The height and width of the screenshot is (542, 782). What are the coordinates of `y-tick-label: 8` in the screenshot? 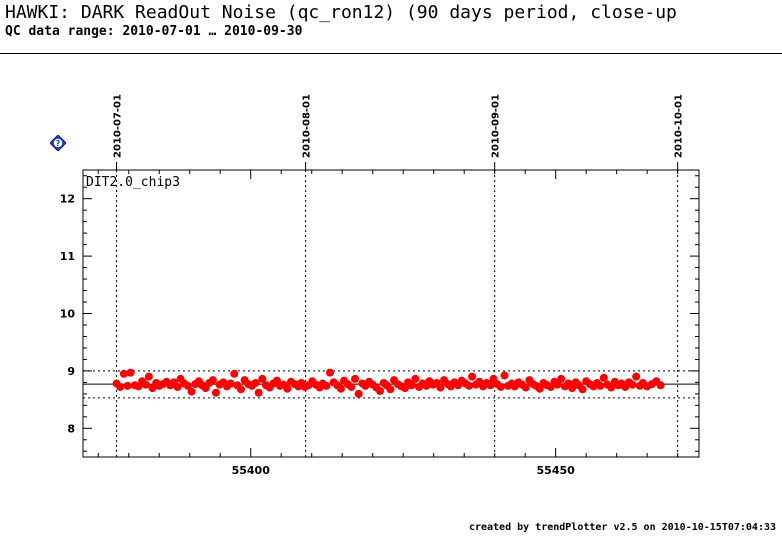 It's located at (71, 428).